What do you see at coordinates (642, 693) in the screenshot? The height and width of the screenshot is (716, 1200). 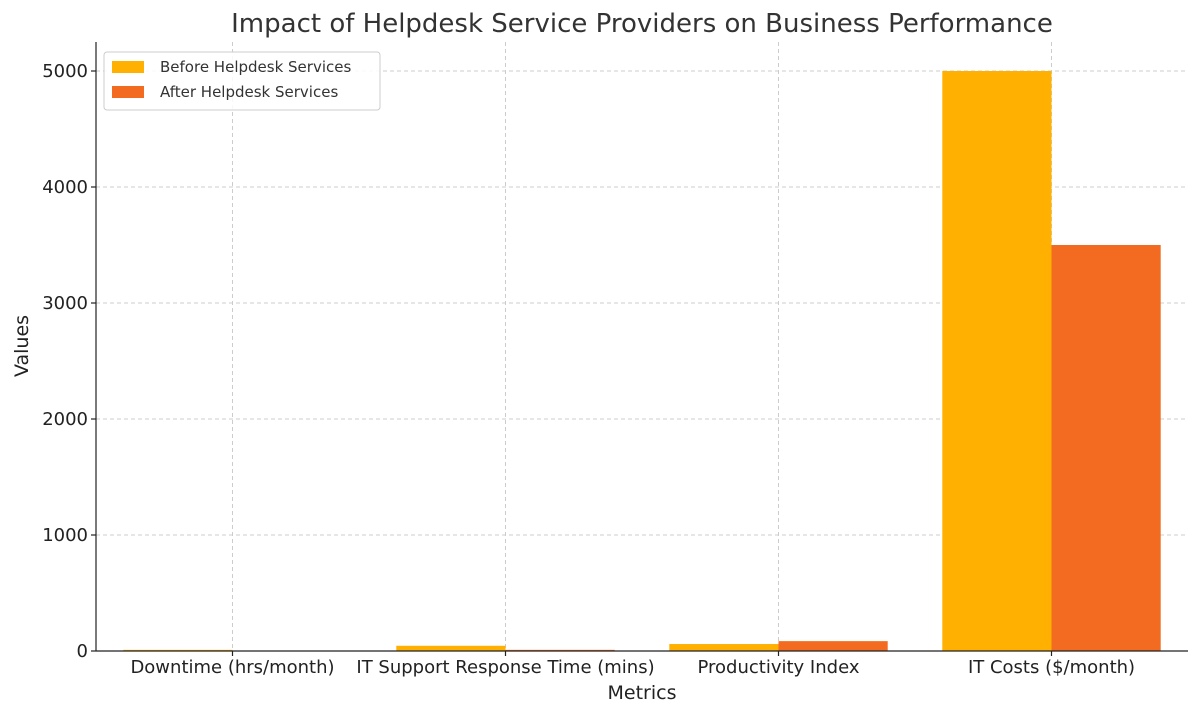 I see `x-axis-label: Metrics` at bounding box center [642, 693].